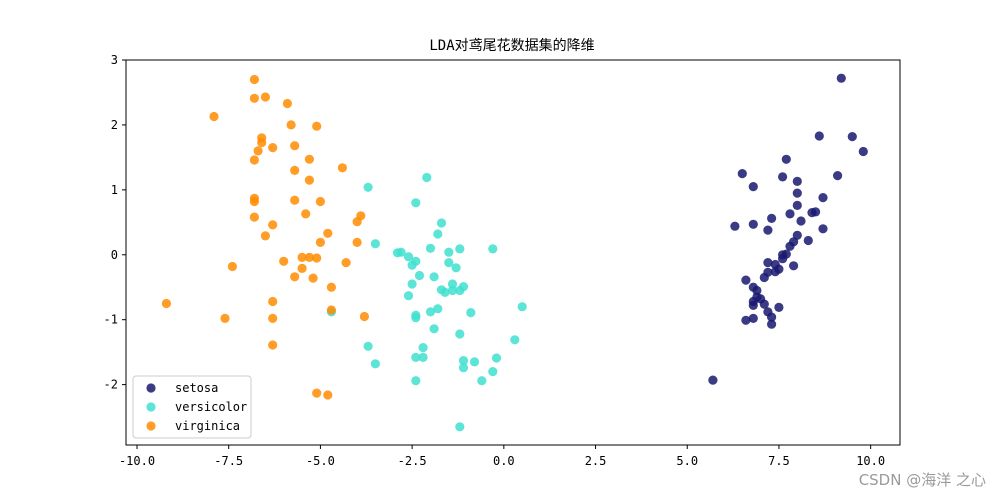 The image size is (1000, 500). Describe the element at coordinates (504, 461) in the screenshot. I see `x-tick-label: 0.0` at that location.